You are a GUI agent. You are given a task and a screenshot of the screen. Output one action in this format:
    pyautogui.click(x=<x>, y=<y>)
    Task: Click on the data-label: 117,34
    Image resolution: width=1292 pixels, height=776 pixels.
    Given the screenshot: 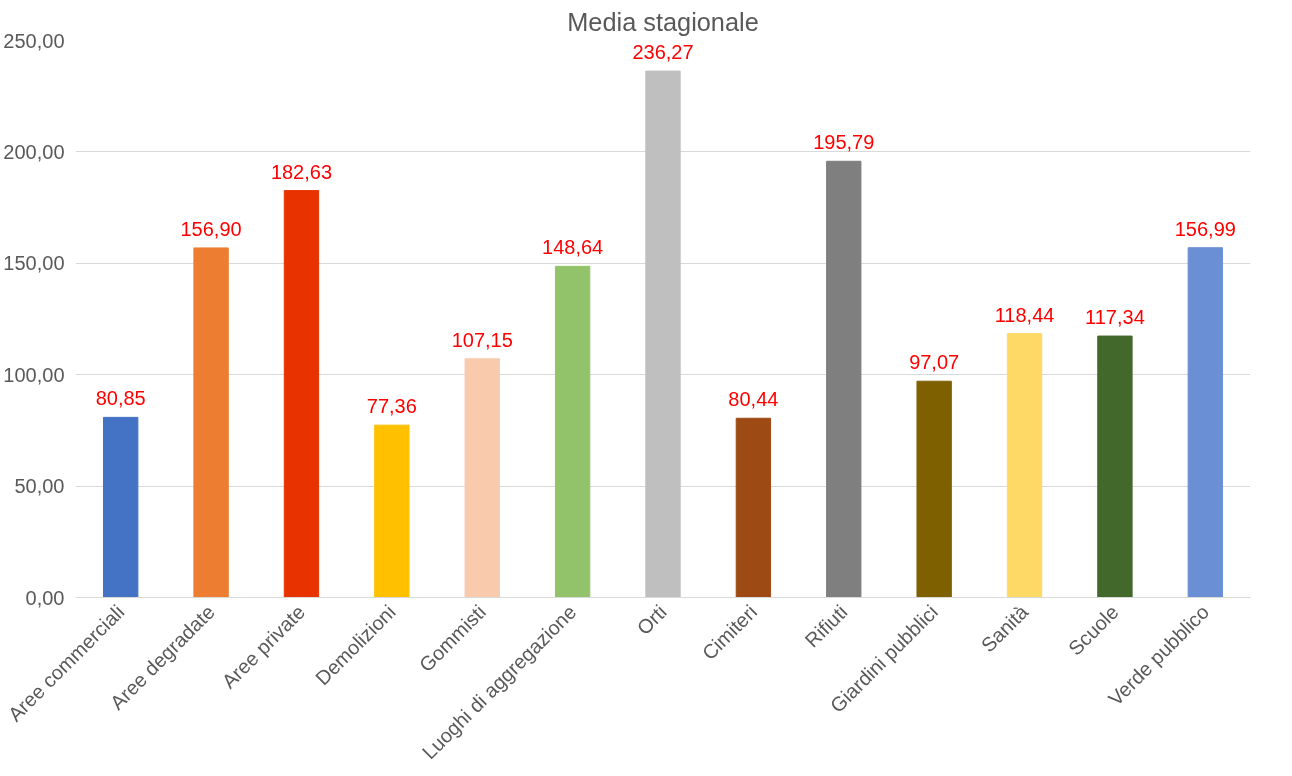 What is the action you would take?
    pyautogui.click(x=1115, y=317)
    